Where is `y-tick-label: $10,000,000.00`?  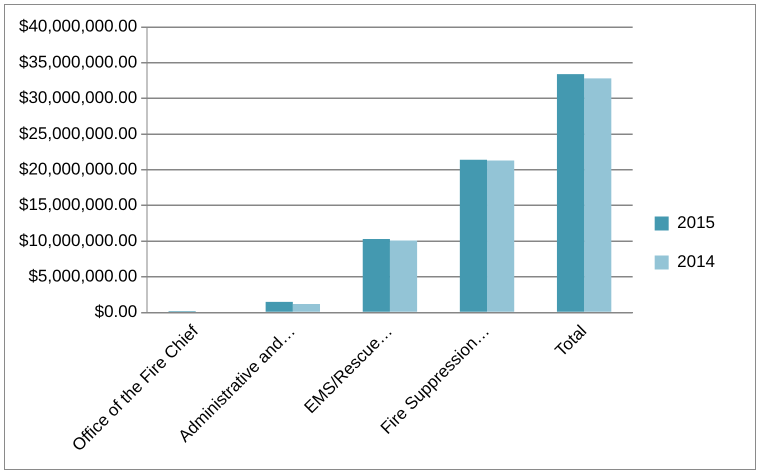
y-tick-label: $10,000,000.00 is located at coordinates (78, 240).